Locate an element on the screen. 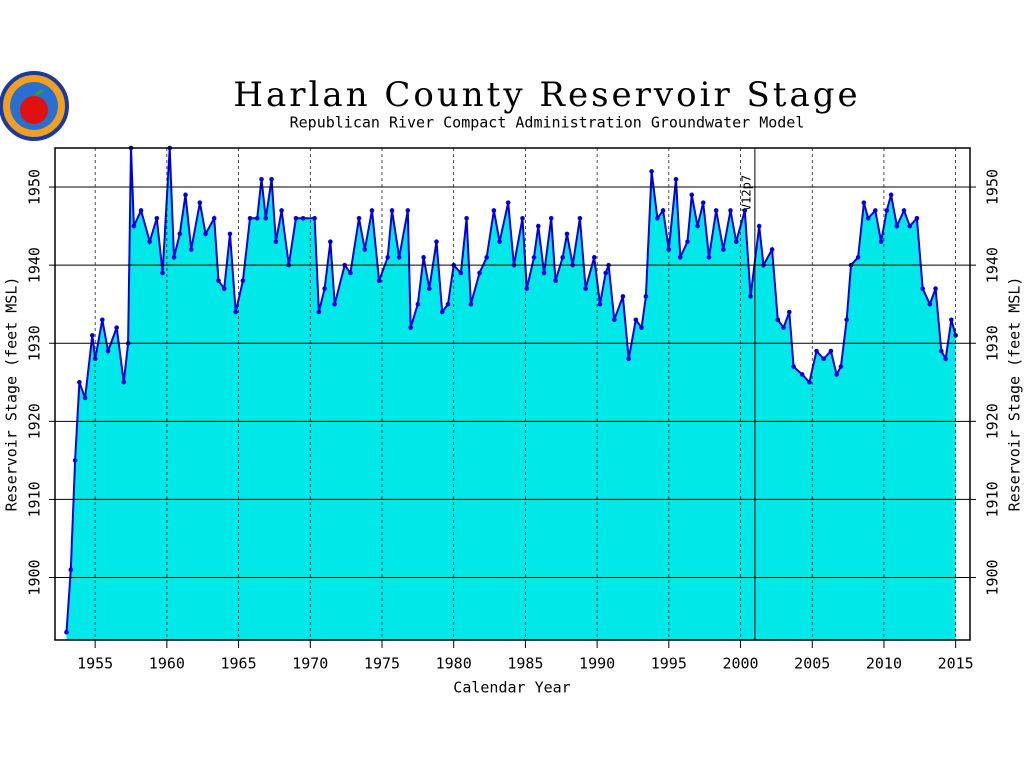  x-tick-label: 1985 is located at coordinates (525, 664).